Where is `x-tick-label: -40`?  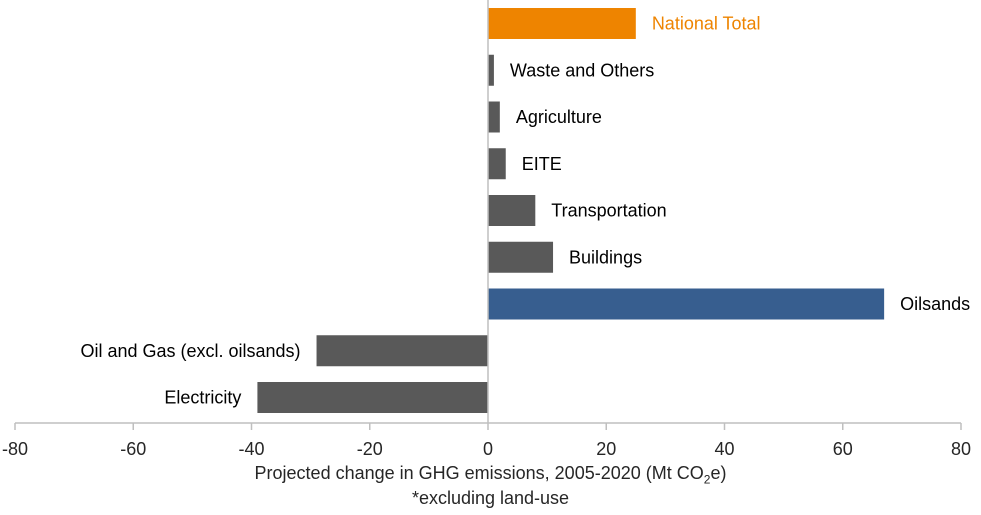
x-tick-label: -40 is located at coordinates (251, 449).